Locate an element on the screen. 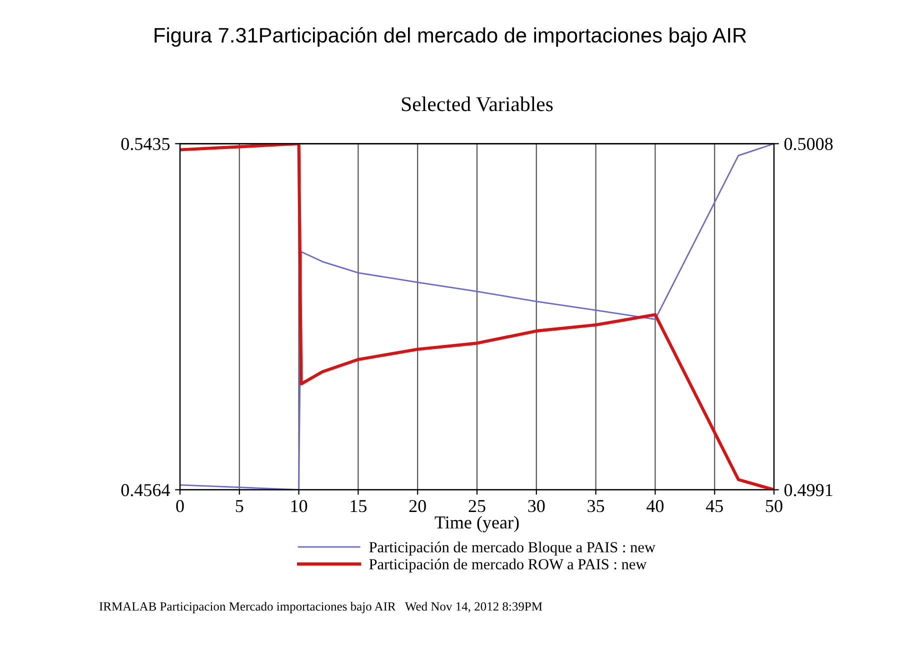 Image resolution: width=900 pixels, height=653 pixels. y2-tick-label: 0.5008 is located at coordinates (808, 144).